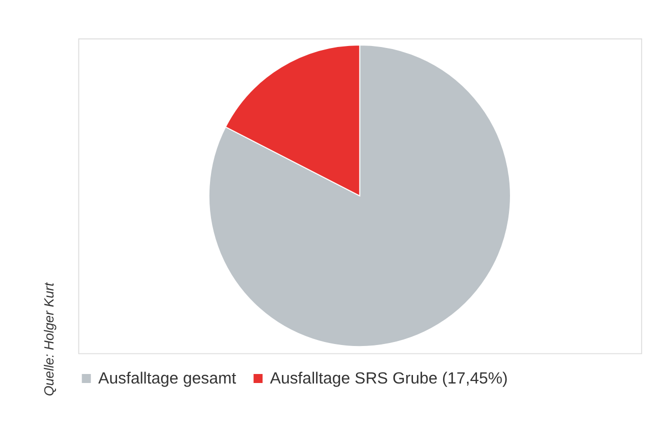 The image size is (665, 434). Describe the element at coordinates (48, 338) in the screenshot. I see `source-note: Quelle: Holger Kurt` at that location.